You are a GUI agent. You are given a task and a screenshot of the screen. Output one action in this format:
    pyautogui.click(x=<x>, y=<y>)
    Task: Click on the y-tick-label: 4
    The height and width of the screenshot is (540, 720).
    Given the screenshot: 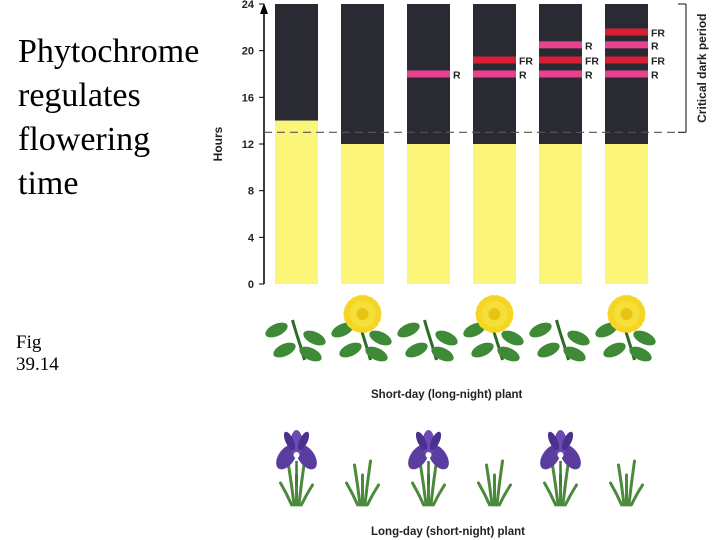 What is the action you would take?
    pyautogui.click(x=251, y=238)
    